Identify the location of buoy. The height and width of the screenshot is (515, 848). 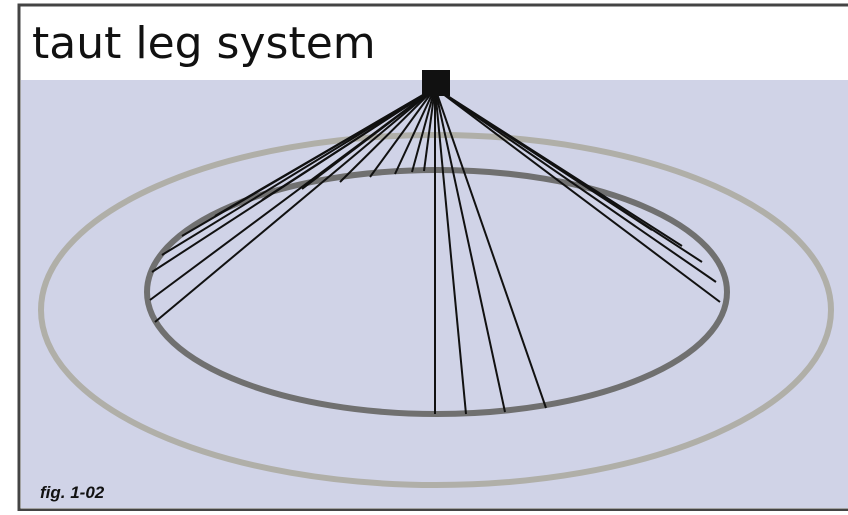
(436, 83).